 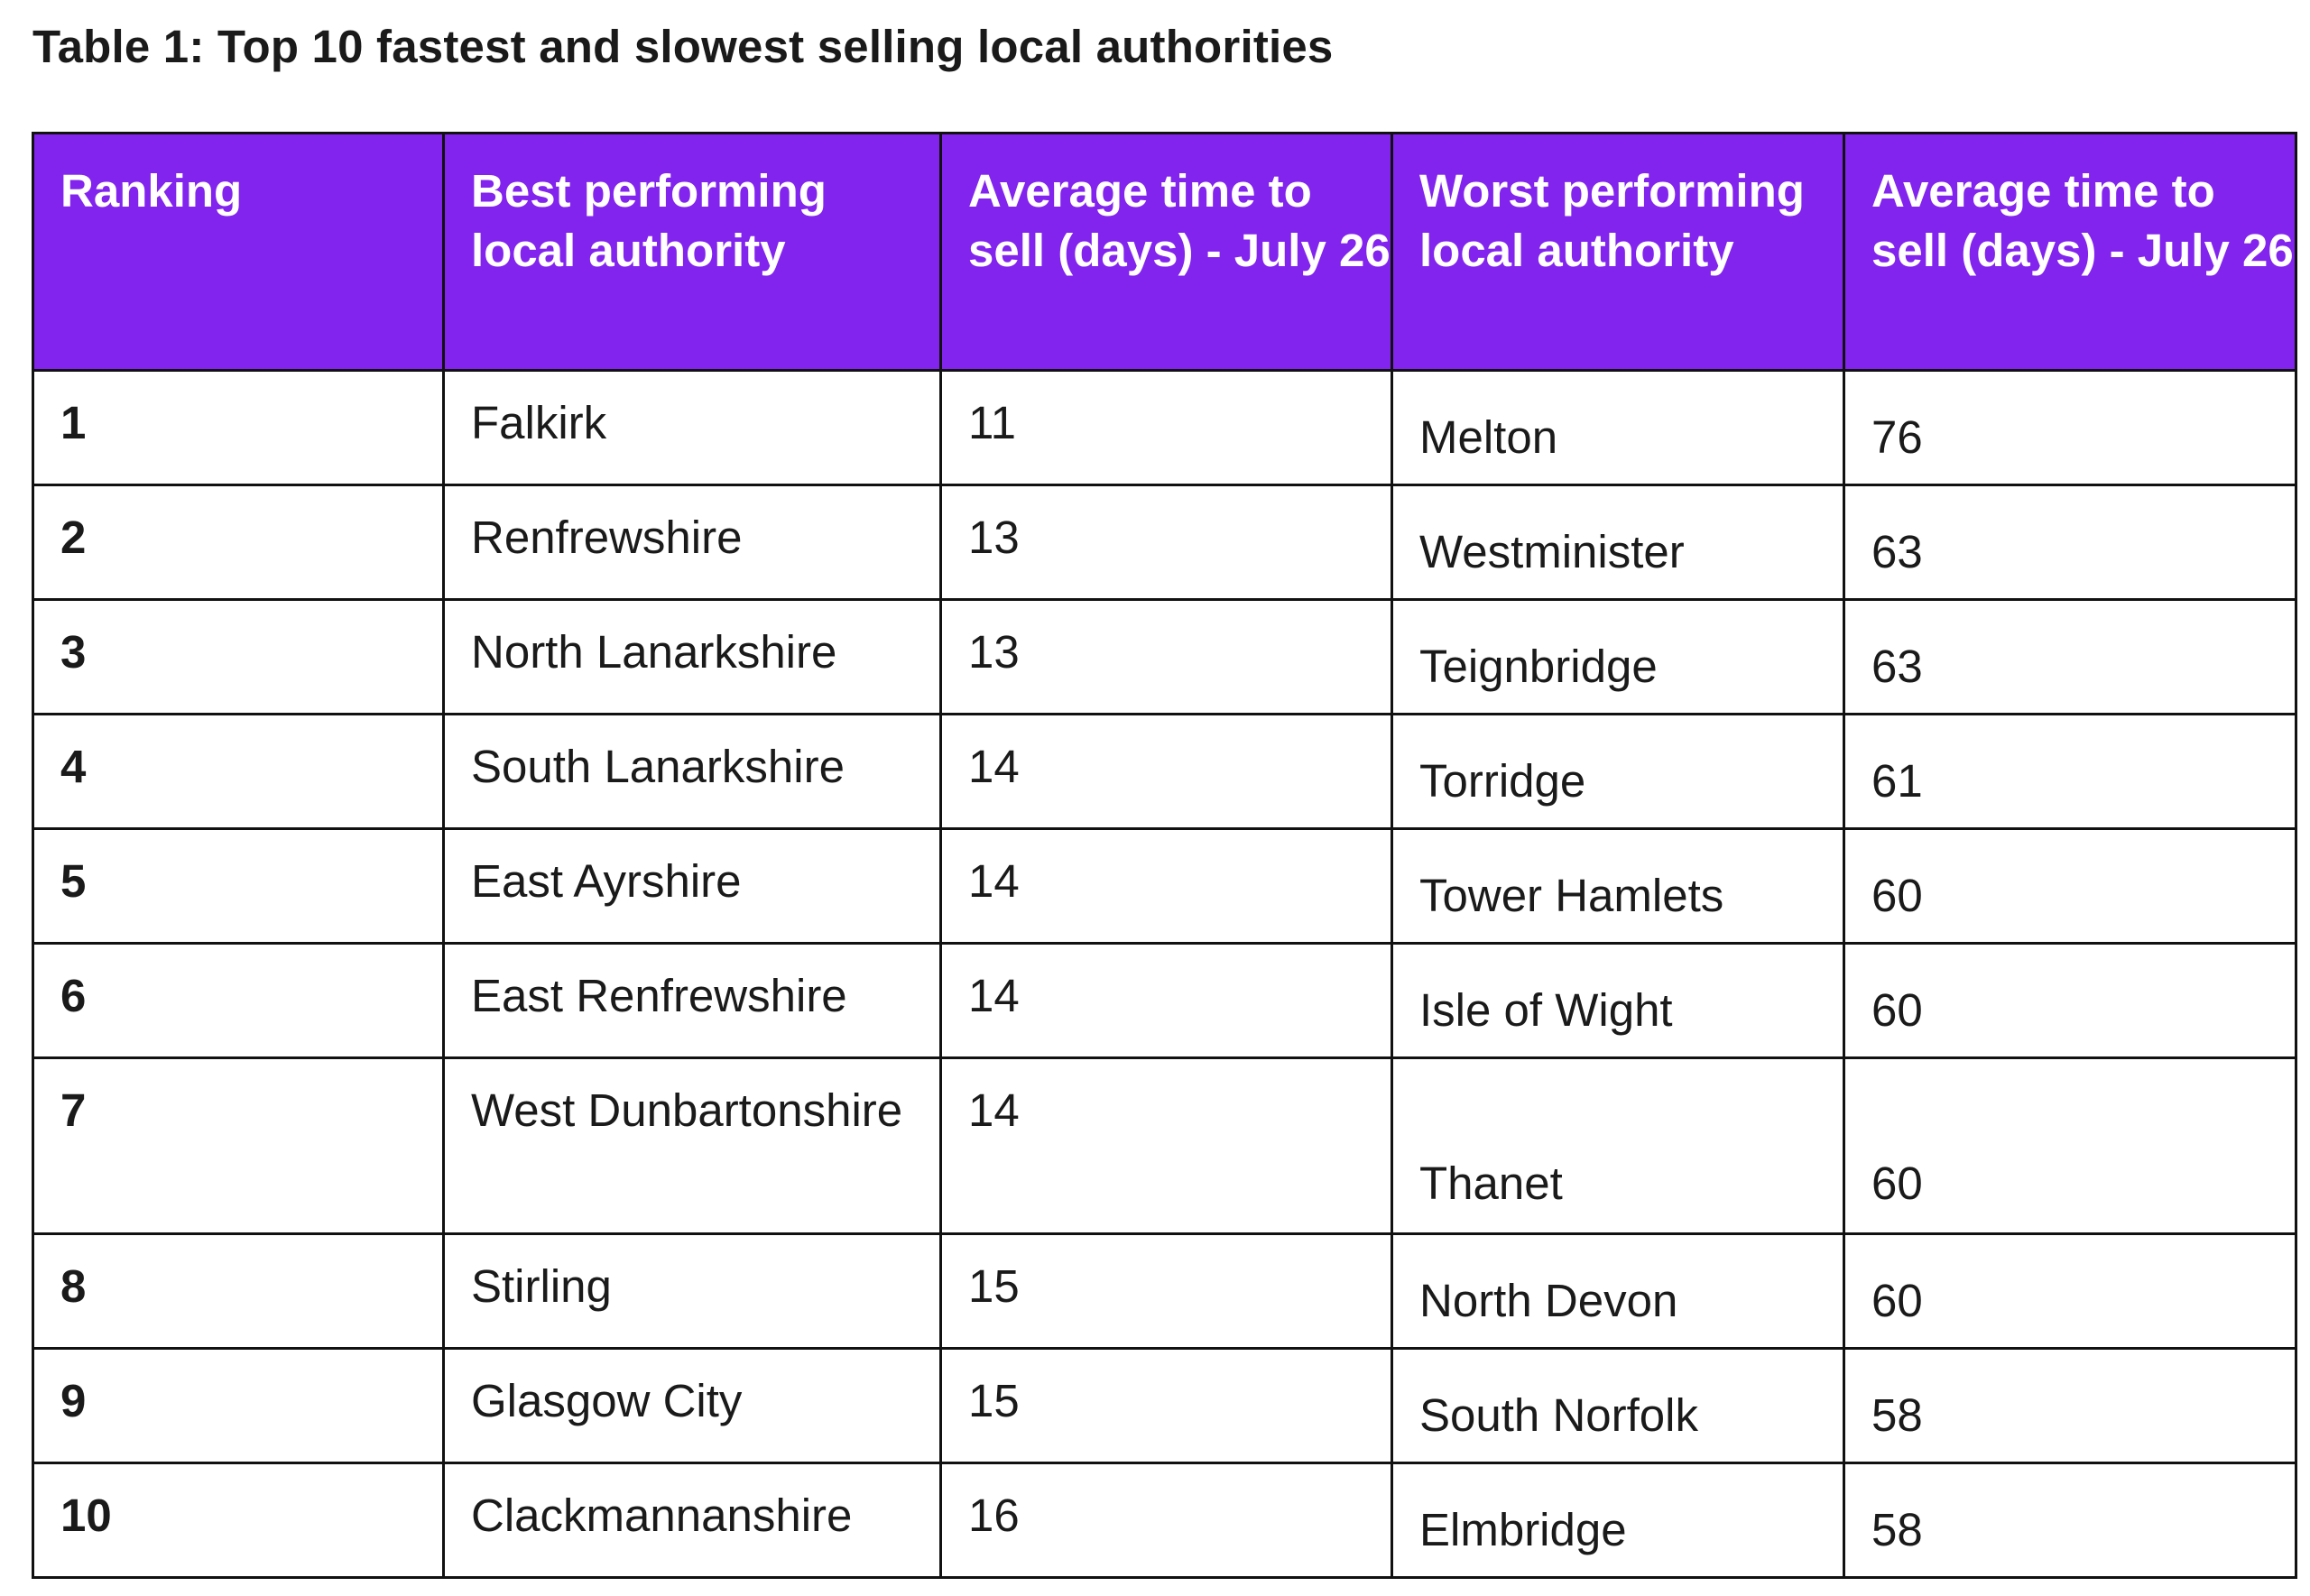 What do you see at coordinates (1618, 1000) in the screenshot?
I see `worst-authority-cell: Isle of Wight` at bounding box center [1618, 1000].